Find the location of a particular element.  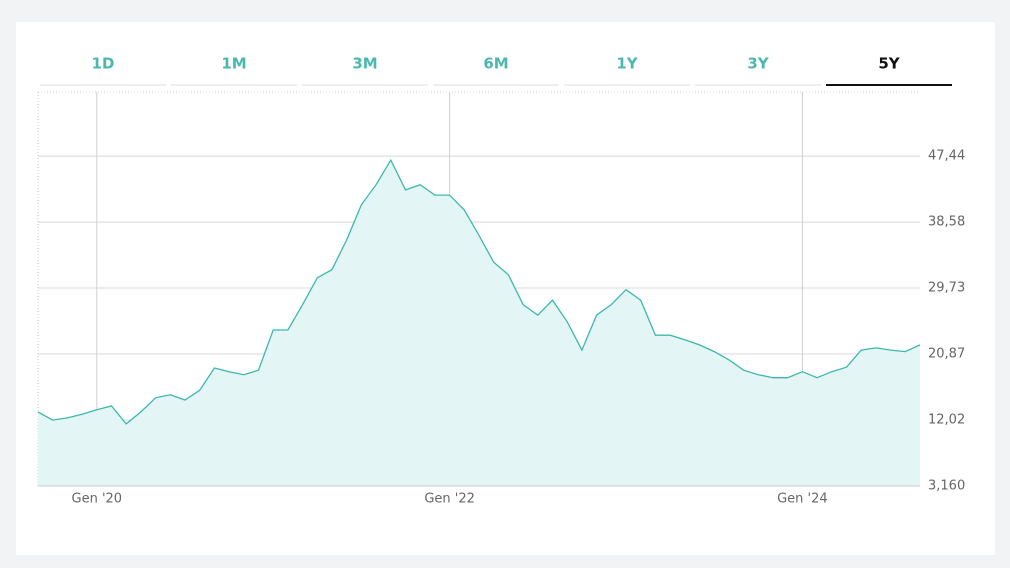

tab-label: 1M is located at coordinates (233, 64).